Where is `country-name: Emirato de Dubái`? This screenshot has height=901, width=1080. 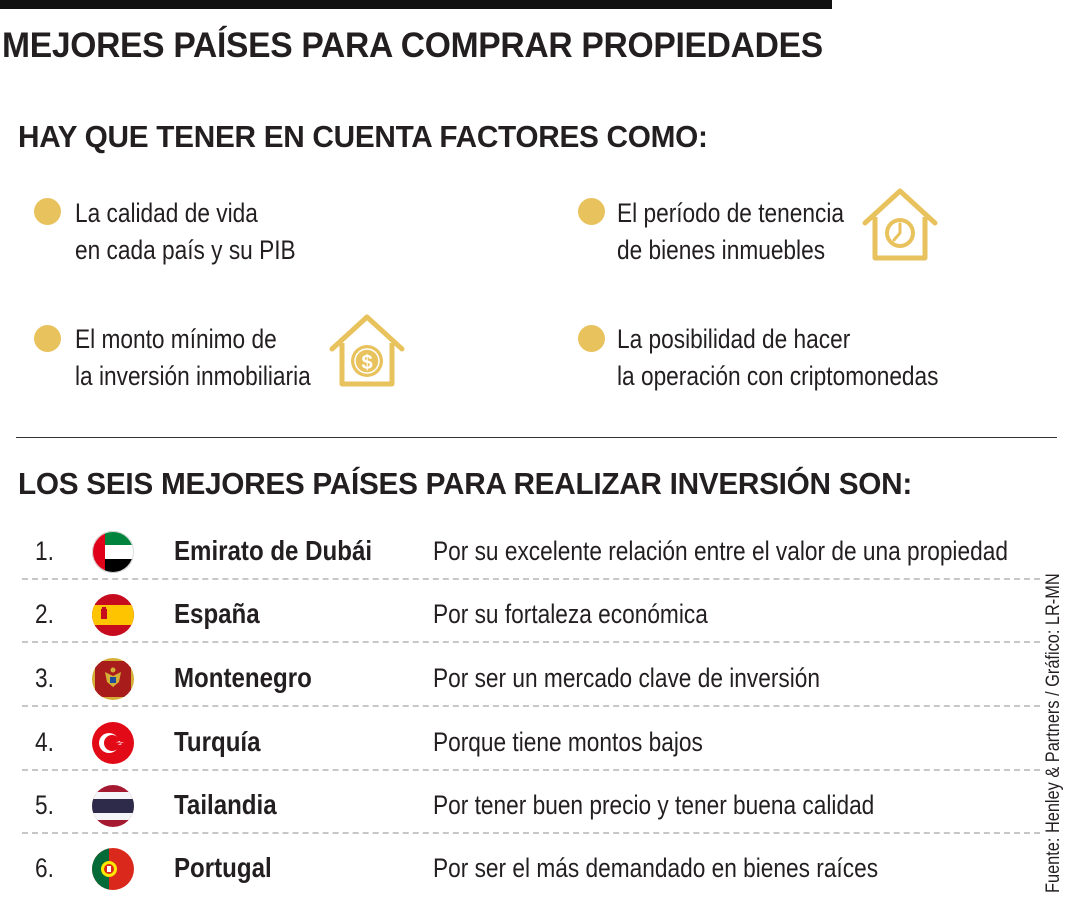 country-name: Emirato de Dubái is located at coordinates (273, 550).